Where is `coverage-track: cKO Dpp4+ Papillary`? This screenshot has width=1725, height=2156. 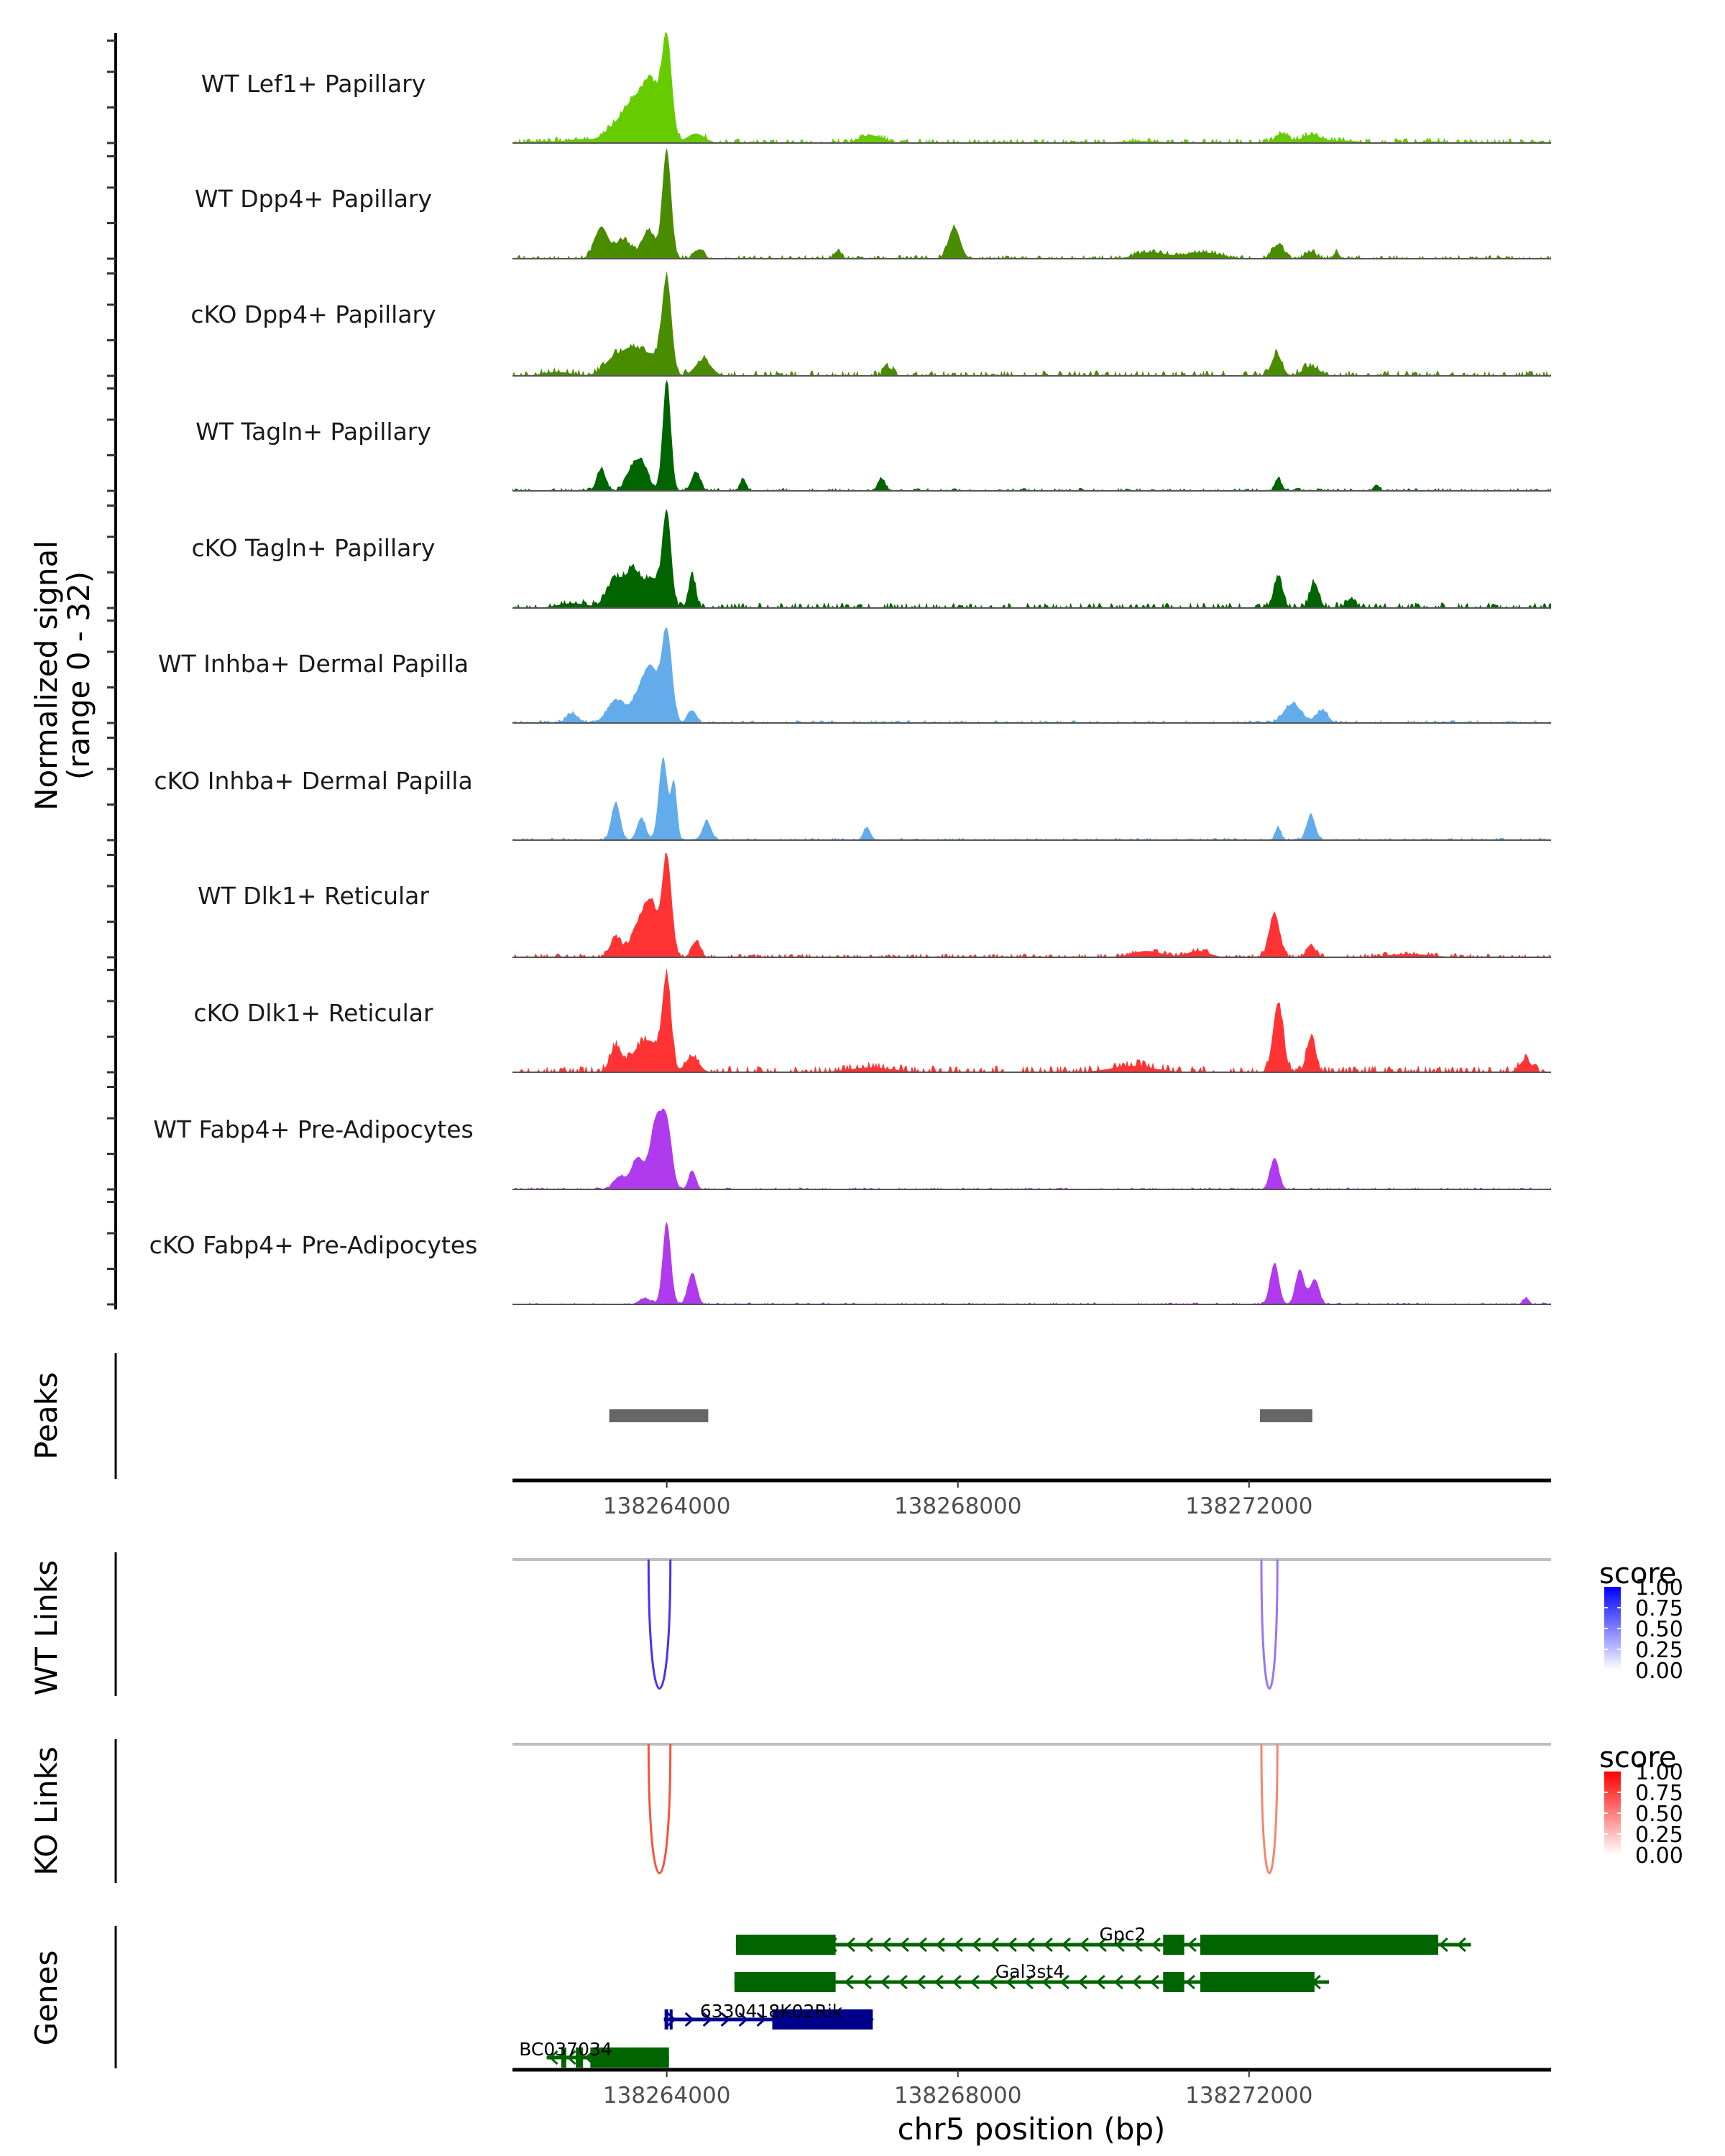 coverage-track: cKO Dpp4+ Papillary is located at coordinates (870, 324).